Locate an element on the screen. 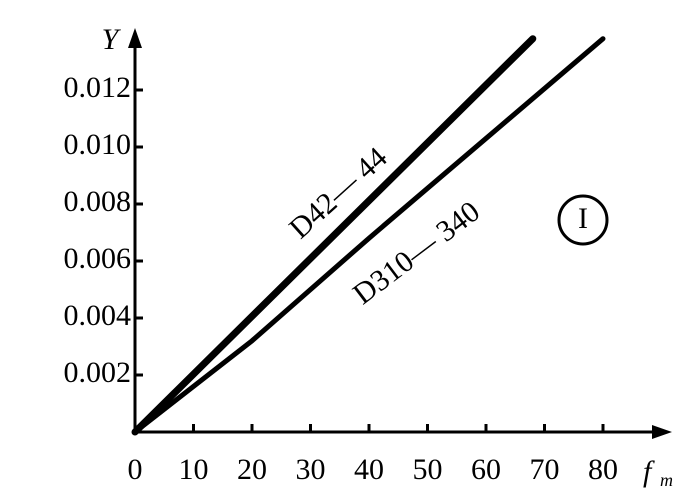 This screenshot has height=501, width=695. x-tick-label: 80 is located at coordinates (603, 469).